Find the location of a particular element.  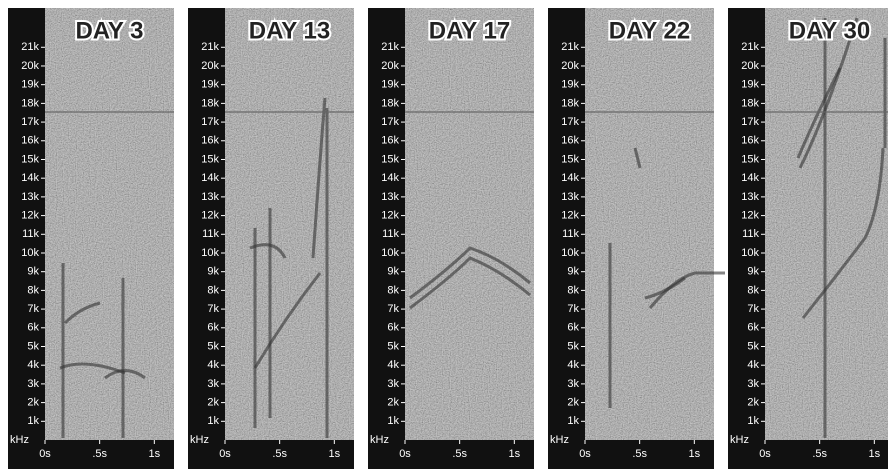

spectrogram-noise is located at coordinates (289, 224).